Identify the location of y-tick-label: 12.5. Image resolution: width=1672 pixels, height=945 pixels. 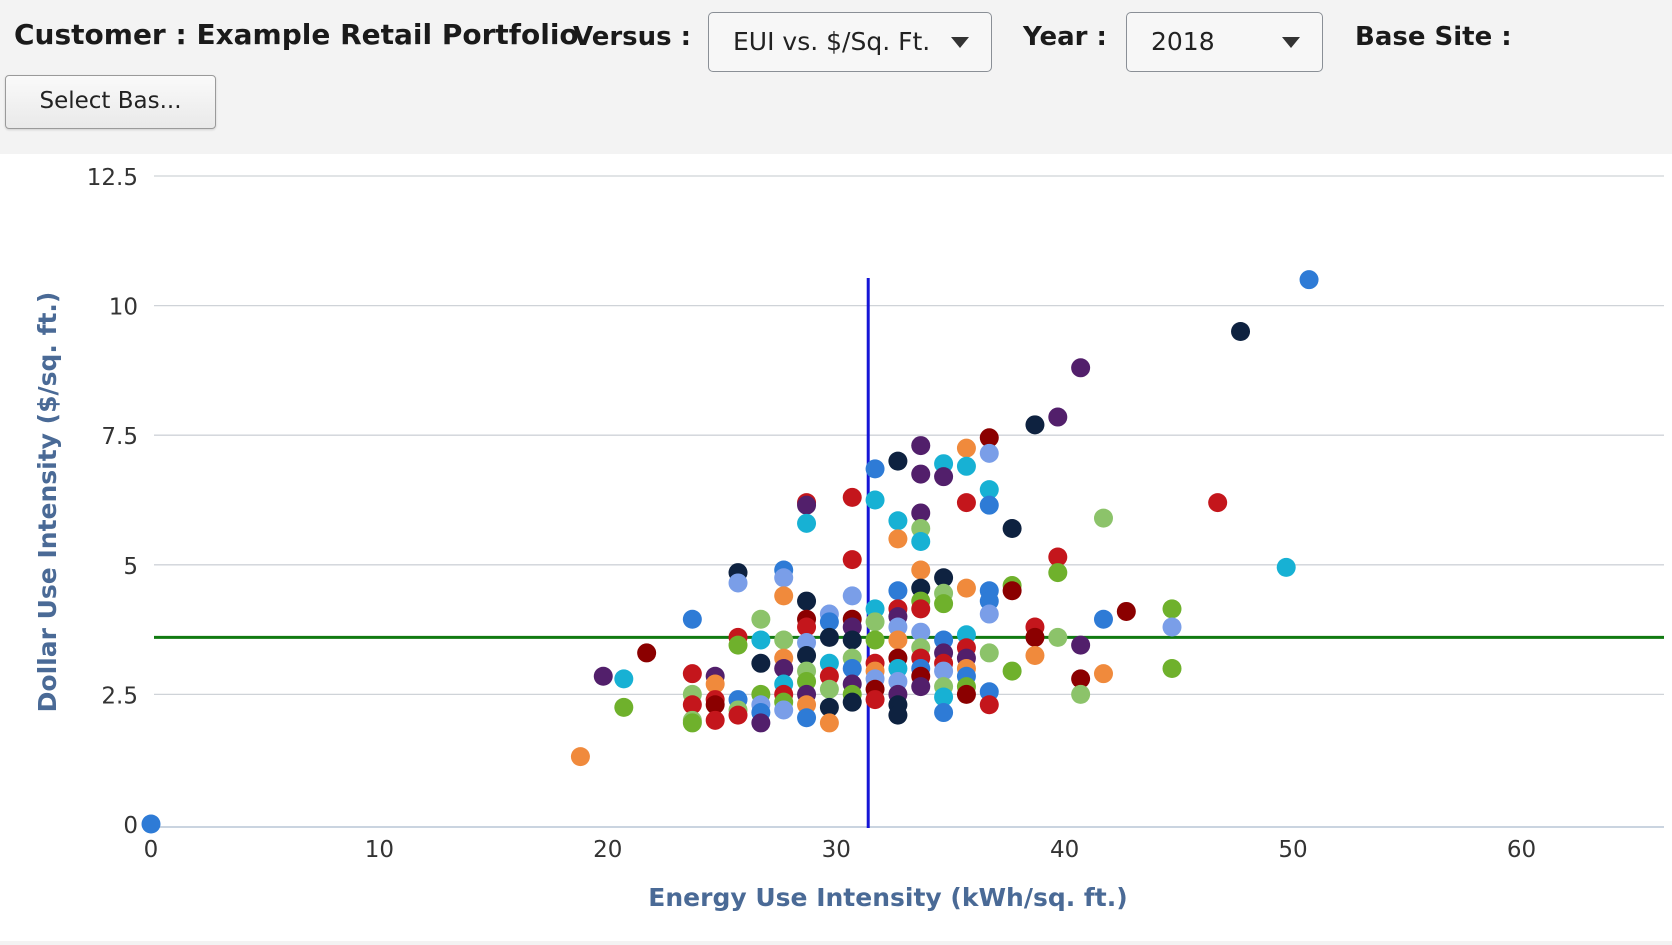
(112, 178).